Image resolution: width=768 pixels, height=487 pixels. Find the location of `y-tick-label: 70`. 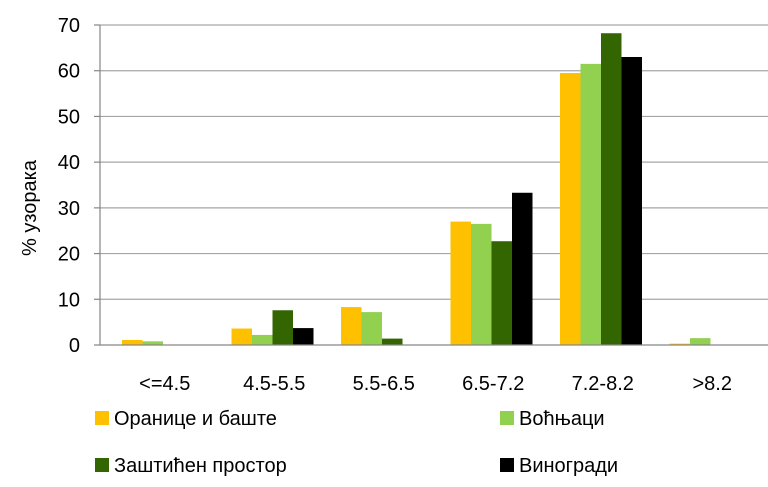

y-tick-label: 70 is located at coordinates (69, 26).